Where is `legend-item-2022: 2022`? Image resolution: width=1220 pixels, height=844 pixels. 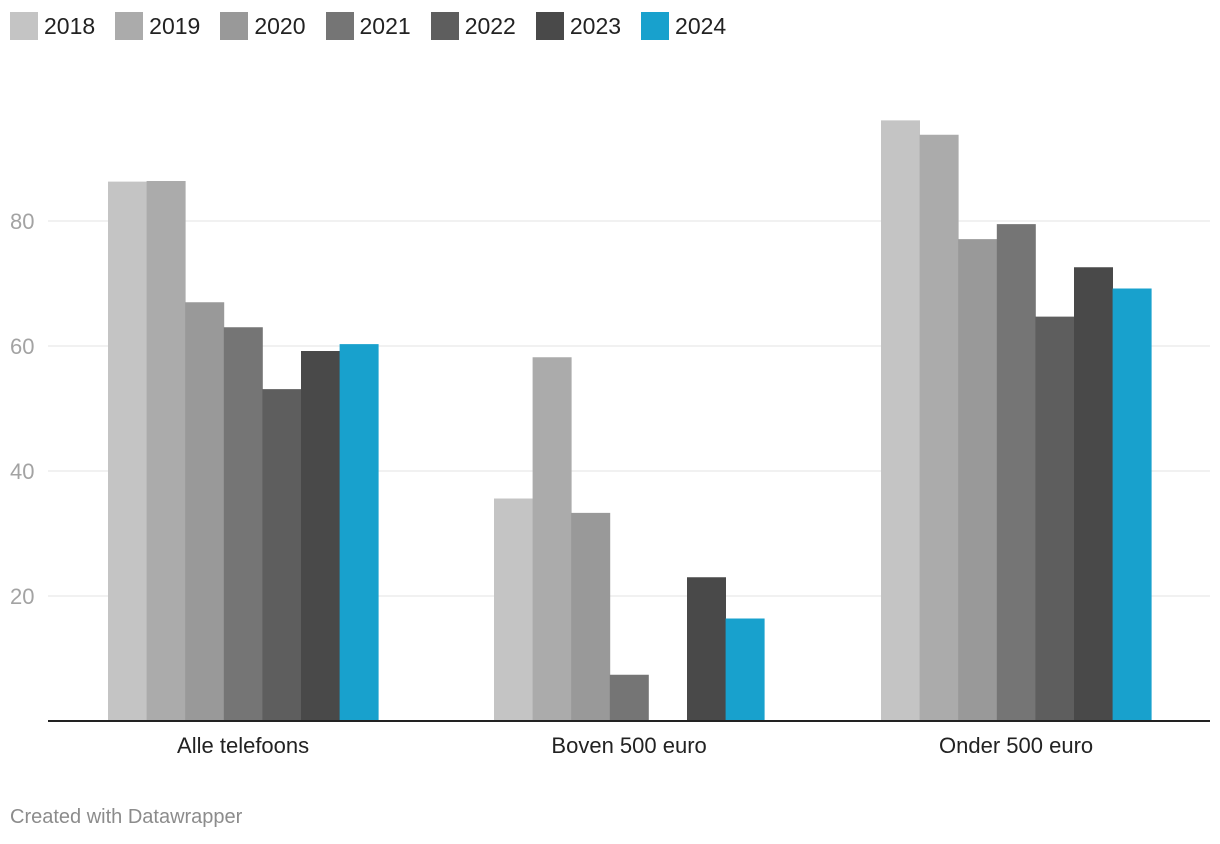 legend-item-2022: 2022 is located at coordinates (473, 26).